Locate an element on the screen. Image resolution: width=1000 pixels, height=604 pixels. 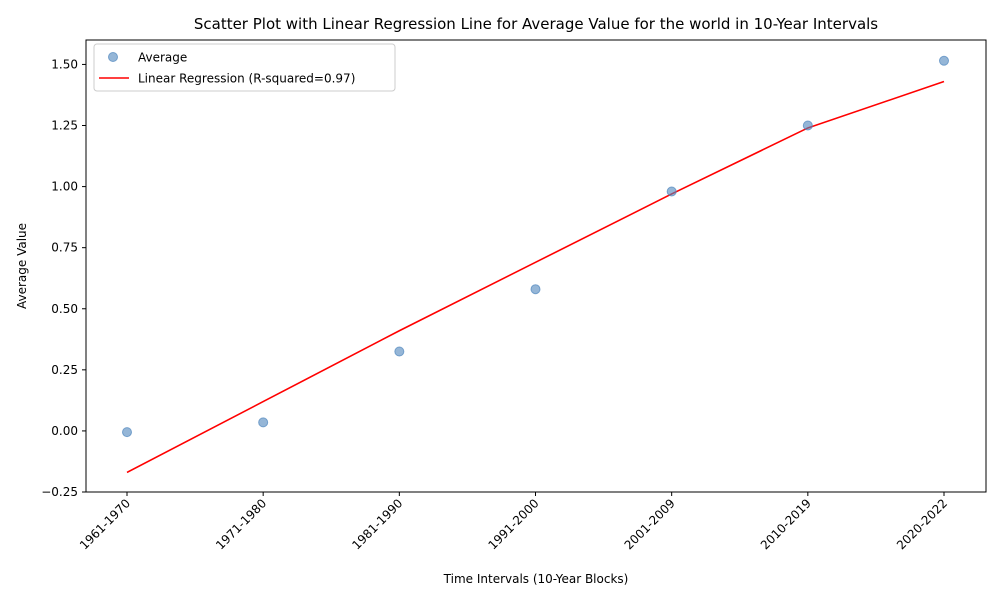
x-axis-label: Time Intervals (10-Year Blocks) is located at coordinates (536, 579).